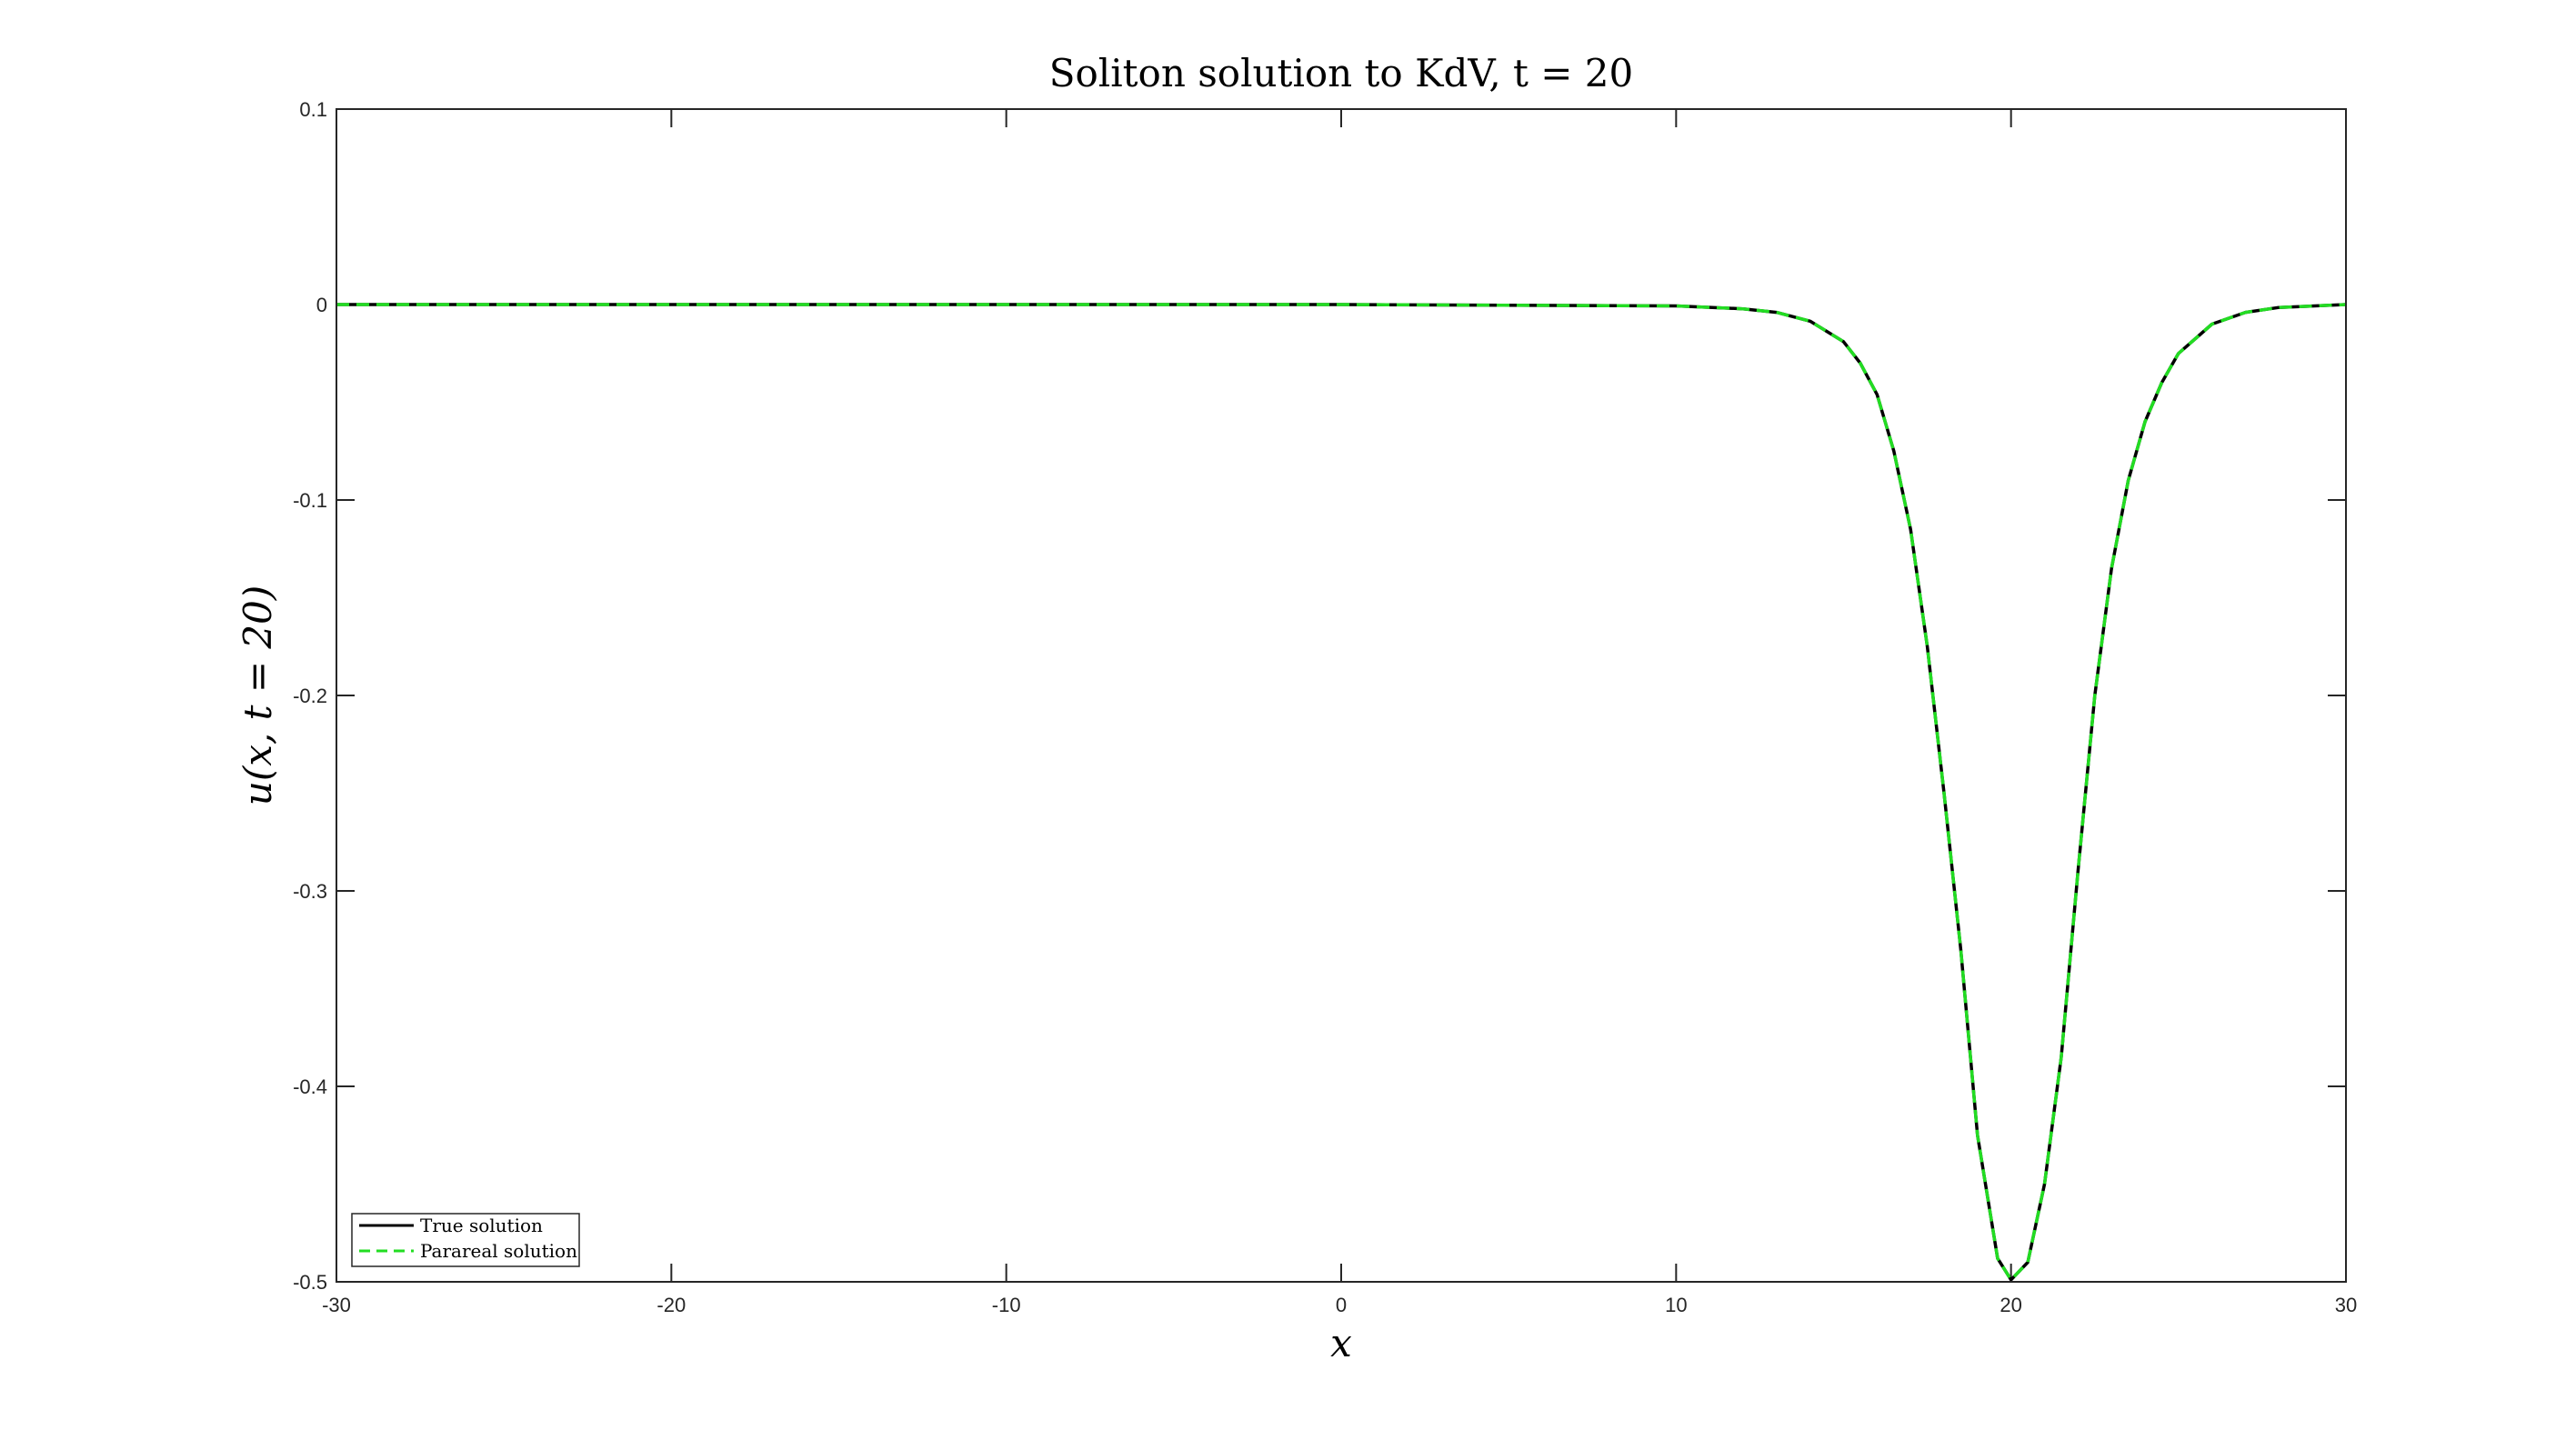  I want to click on legend-box, so click(465, 1240).